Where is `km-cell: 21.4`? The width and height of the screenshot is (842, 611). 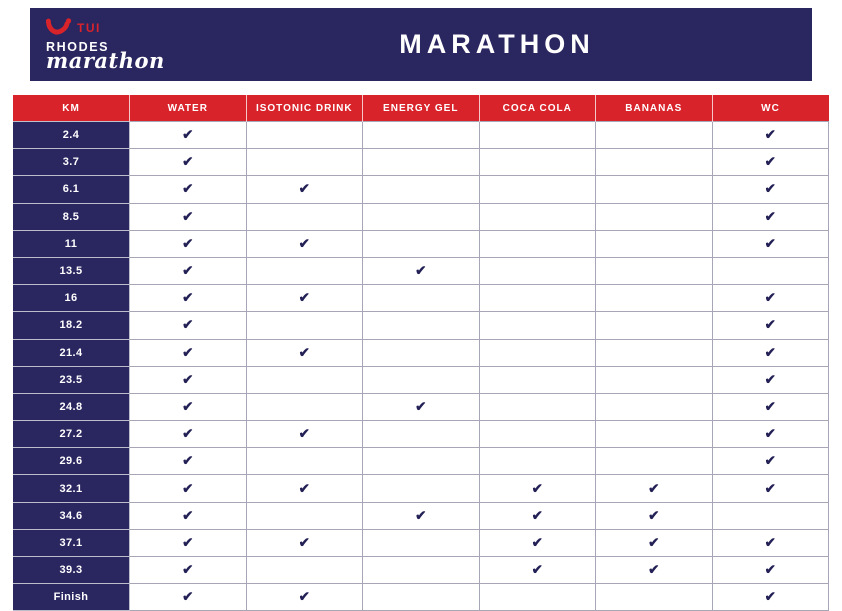 km-cell: 21.4 is located at coordinates (71, 352).